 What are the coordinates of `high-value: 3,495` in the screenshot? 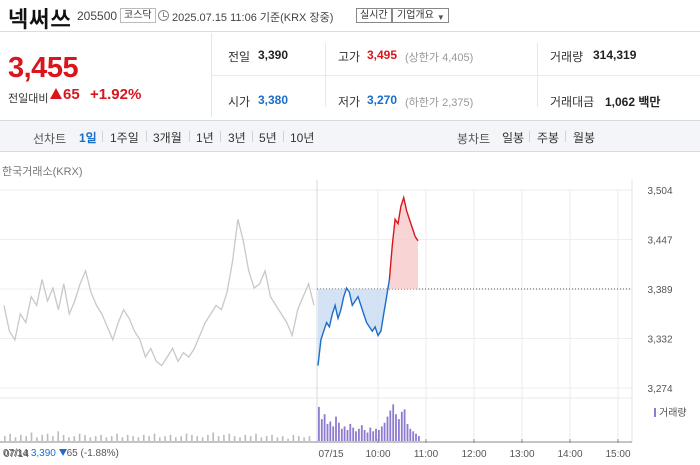 It's located at (382, 55).